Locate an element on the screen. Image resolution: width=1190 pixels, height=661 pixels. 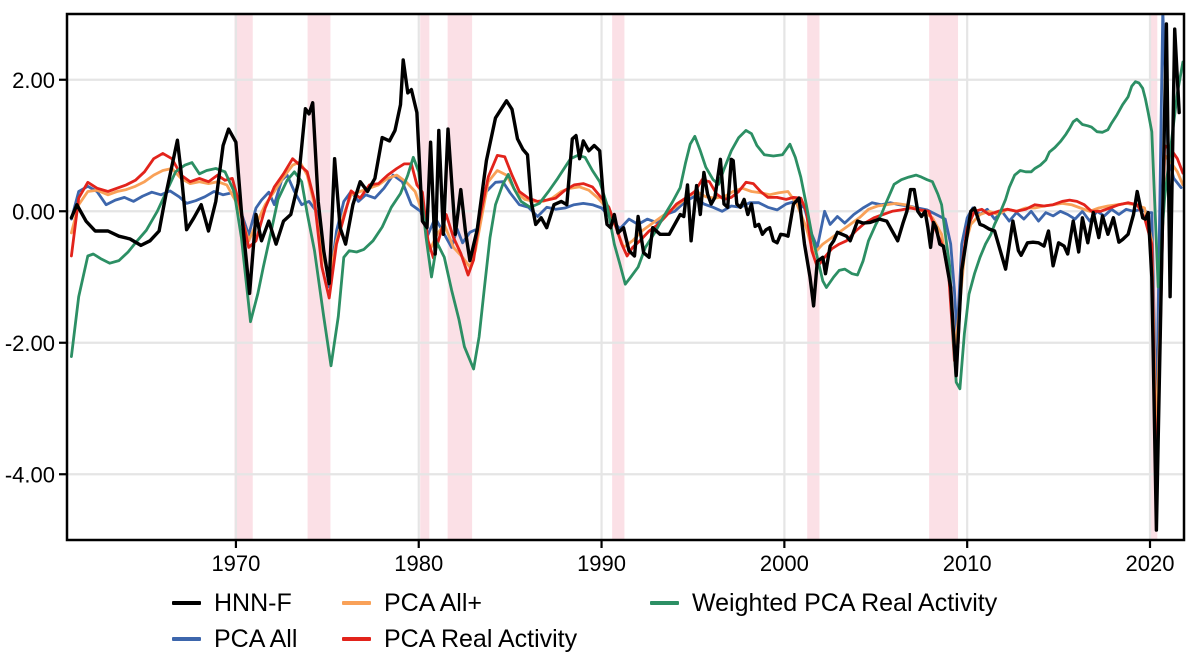
legend-item-pca-all: PCA All is located at coordinates (257, 638).